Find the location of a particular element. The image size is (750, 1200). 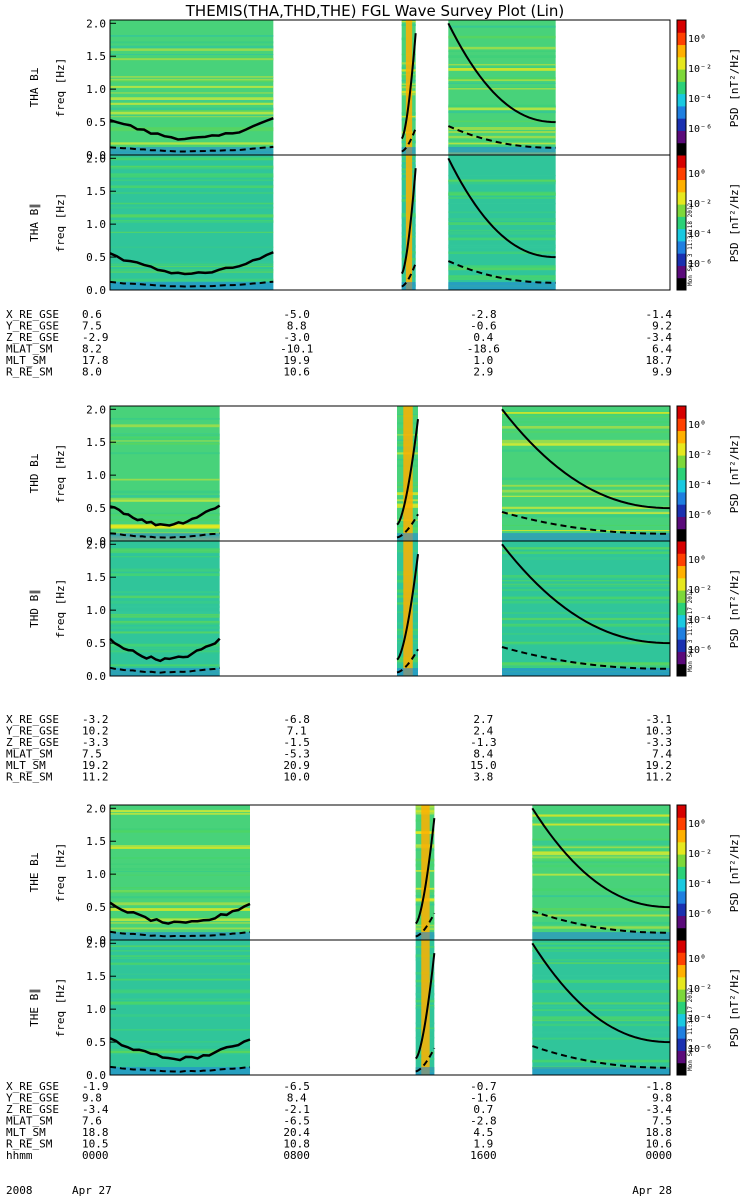

ephemeris-value: -1.9 is located at coordinates (95, 1086).